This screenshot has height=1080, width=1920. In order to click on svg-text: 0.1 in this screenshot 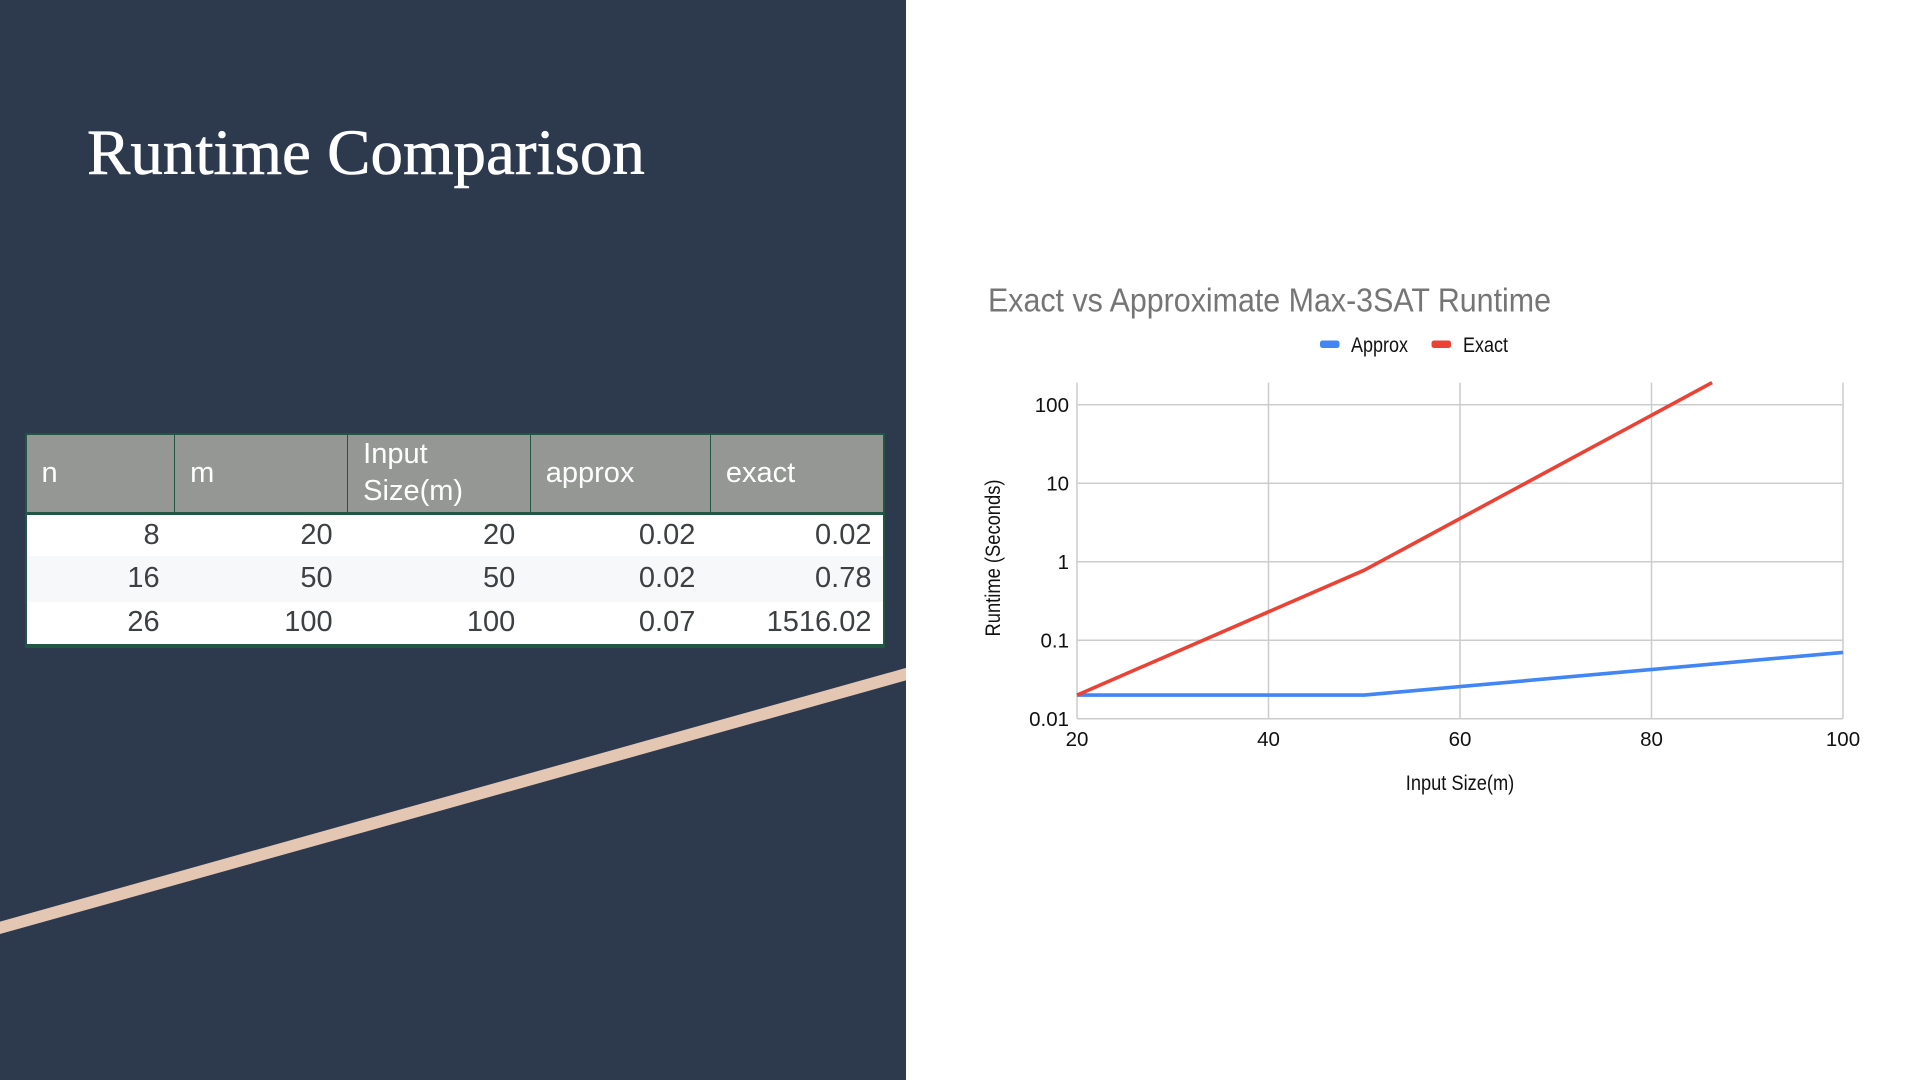, I will do `click(1055, 641)`.